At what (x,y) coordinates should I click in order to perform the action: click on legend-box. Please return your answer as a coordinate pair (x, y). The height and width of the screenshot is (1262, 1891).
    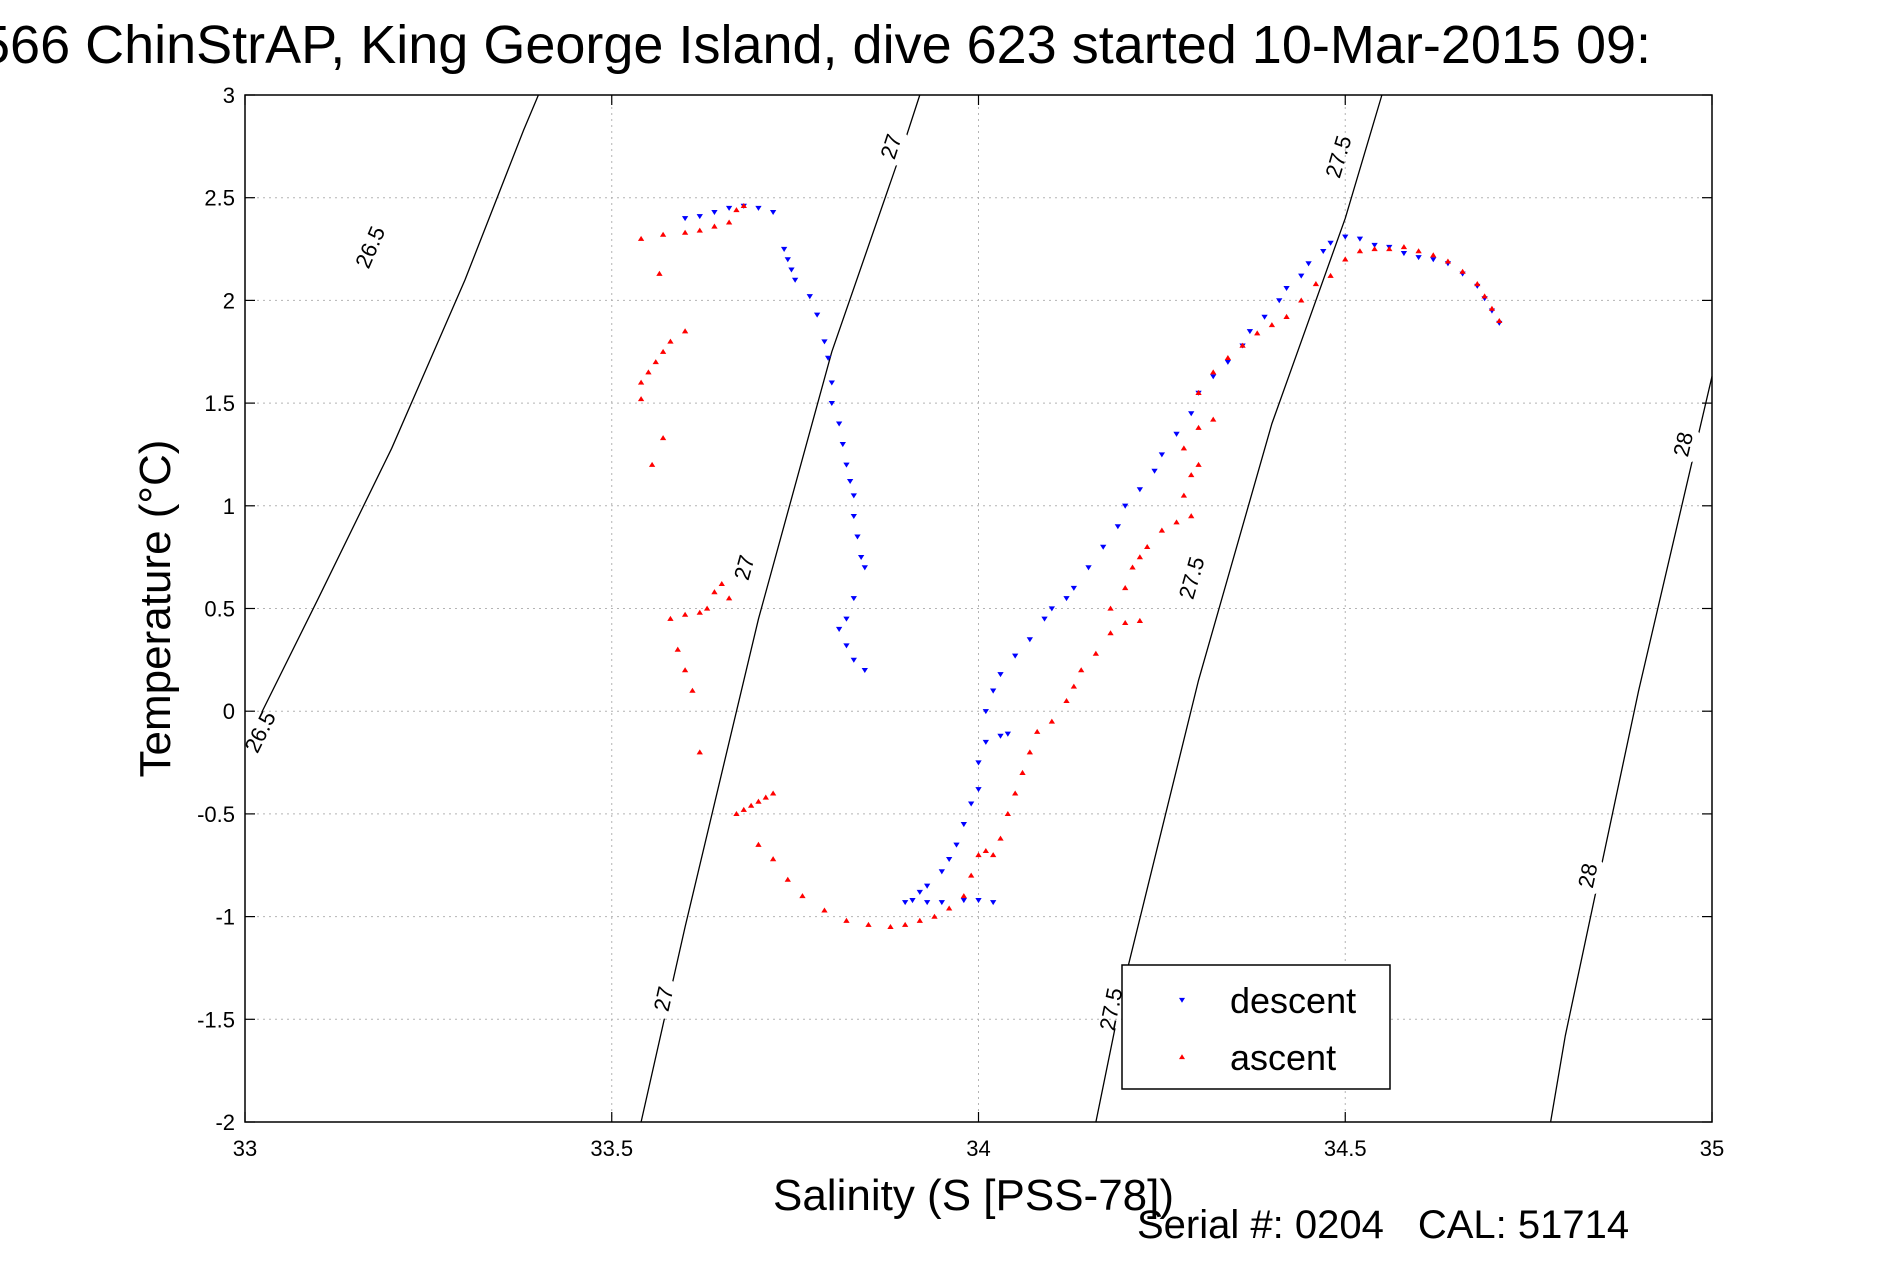
    Looking at the image, I should click on (1256, 1027).